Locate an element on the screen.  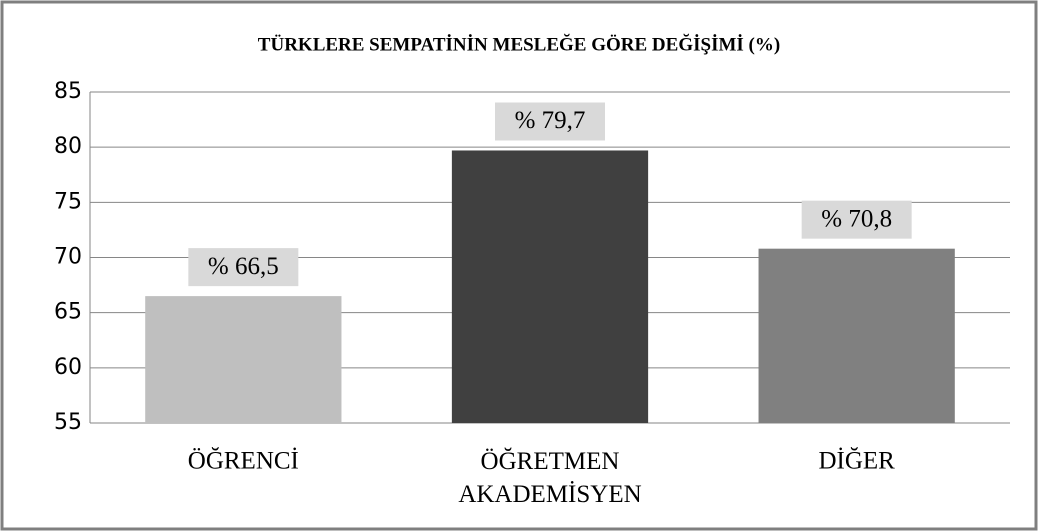
value-label: % 70,8 is located at coordinates (856, 218).